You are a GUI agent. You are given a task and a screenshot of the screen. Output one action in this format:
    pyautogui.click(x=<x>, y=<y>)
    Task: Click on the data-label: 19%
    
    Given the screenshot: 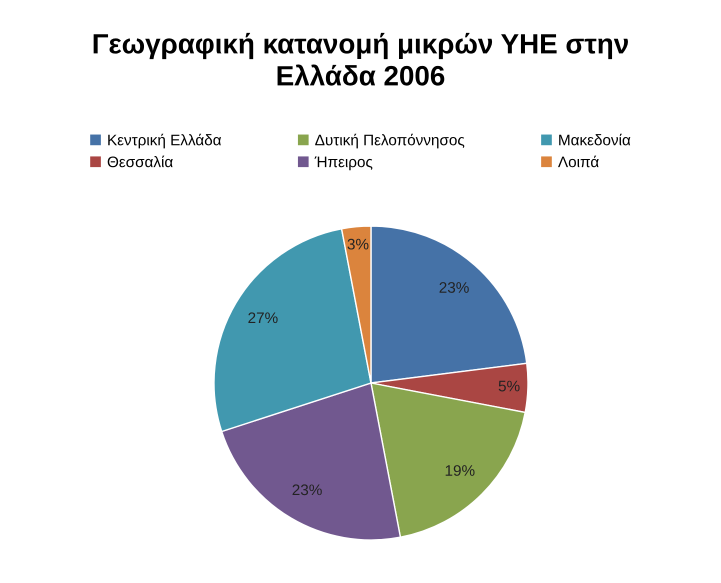 What is the action you would take?
    pyautogui.click(x=460, y=470)
    